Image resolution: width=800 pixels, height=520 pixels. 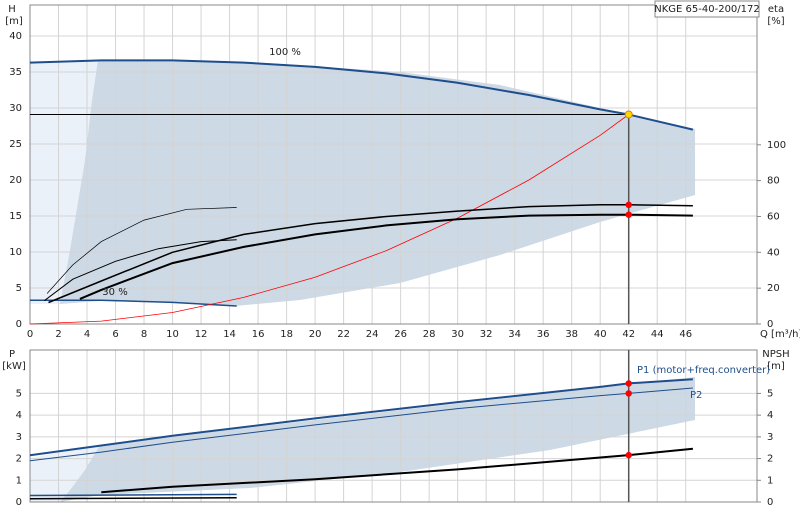 What do you see at coordinates (776, 366) in the screenshot?
I see `y2-axis-unit: [m]` at bounding box center [776, 366].